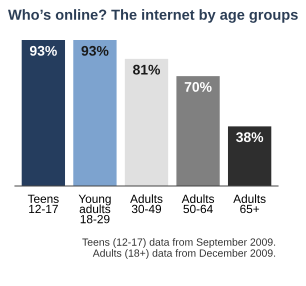  Describe the element at coordinates (250, 137) in the screenshot. I see `data-label: 38%` at that location.